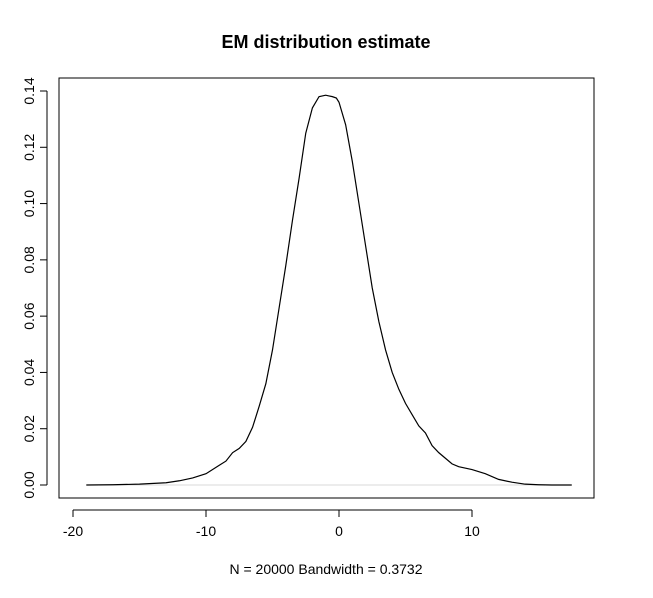  I want to click on y-axis: 0.00 0.02 0.04 0.06 0.08 0.10 0.12 0.14, so click(34, 288).